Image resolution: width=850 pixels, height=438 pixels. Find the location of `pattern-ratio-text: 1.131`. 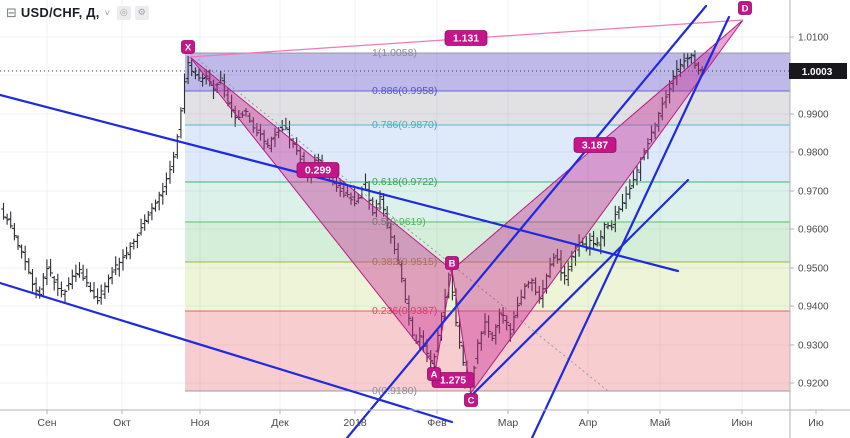

pattern-ratio-text: 1.131 is located at coordinates (466, 39).